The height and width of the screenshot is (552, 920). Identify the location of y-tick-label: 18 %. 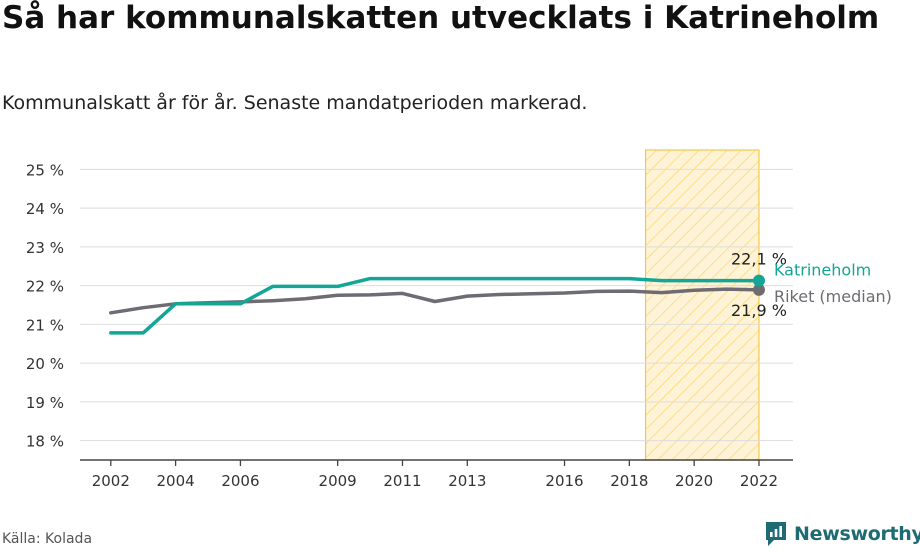
(45, 442).